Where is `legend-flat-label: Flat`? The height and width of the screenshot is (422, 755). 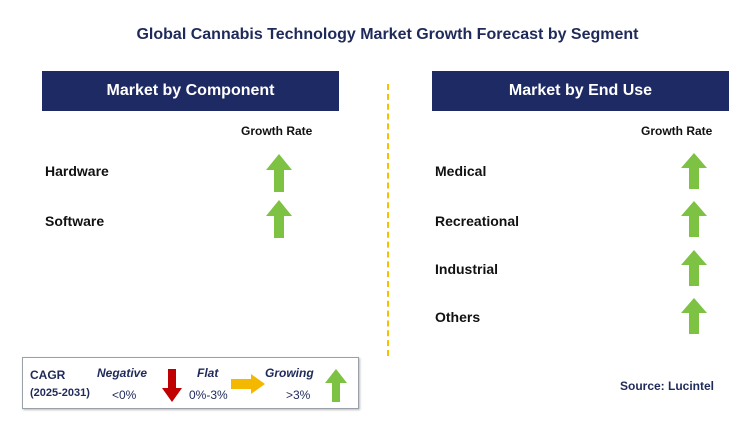
legend-flat-label: Flat is located at coordinates (208, 373).